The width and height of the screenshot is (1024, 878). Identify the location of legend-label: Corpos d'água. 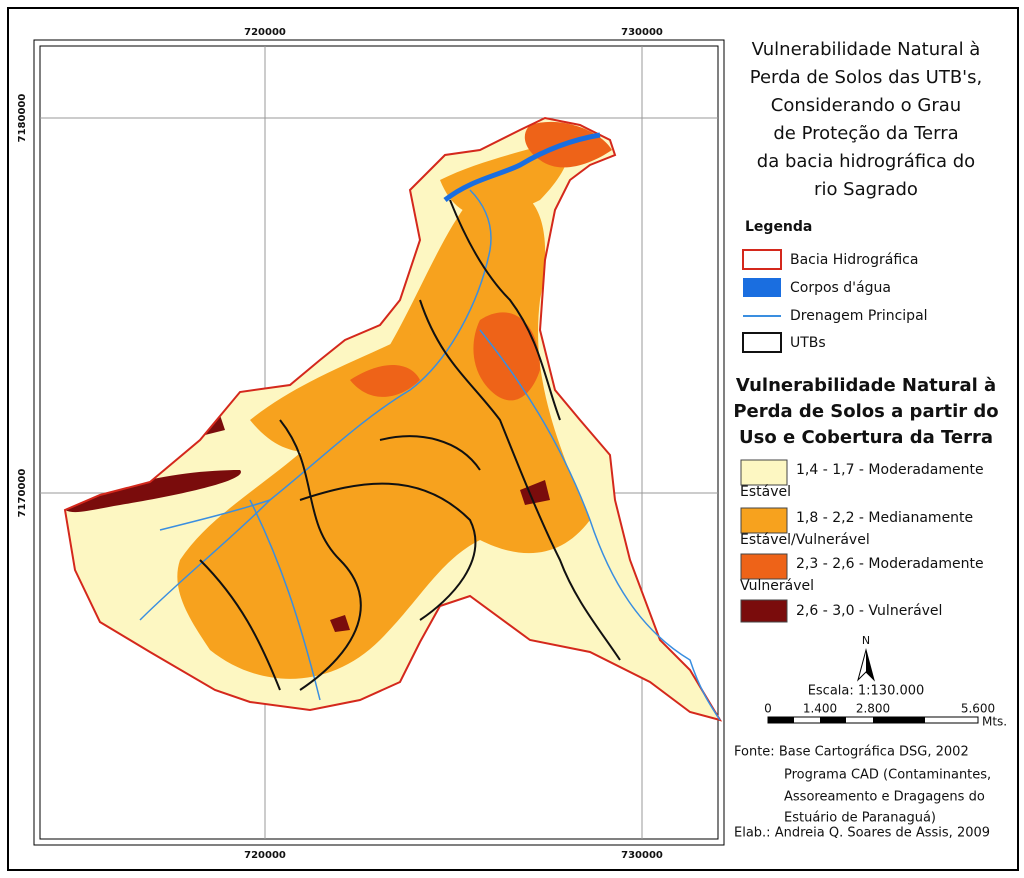
(840, 288).